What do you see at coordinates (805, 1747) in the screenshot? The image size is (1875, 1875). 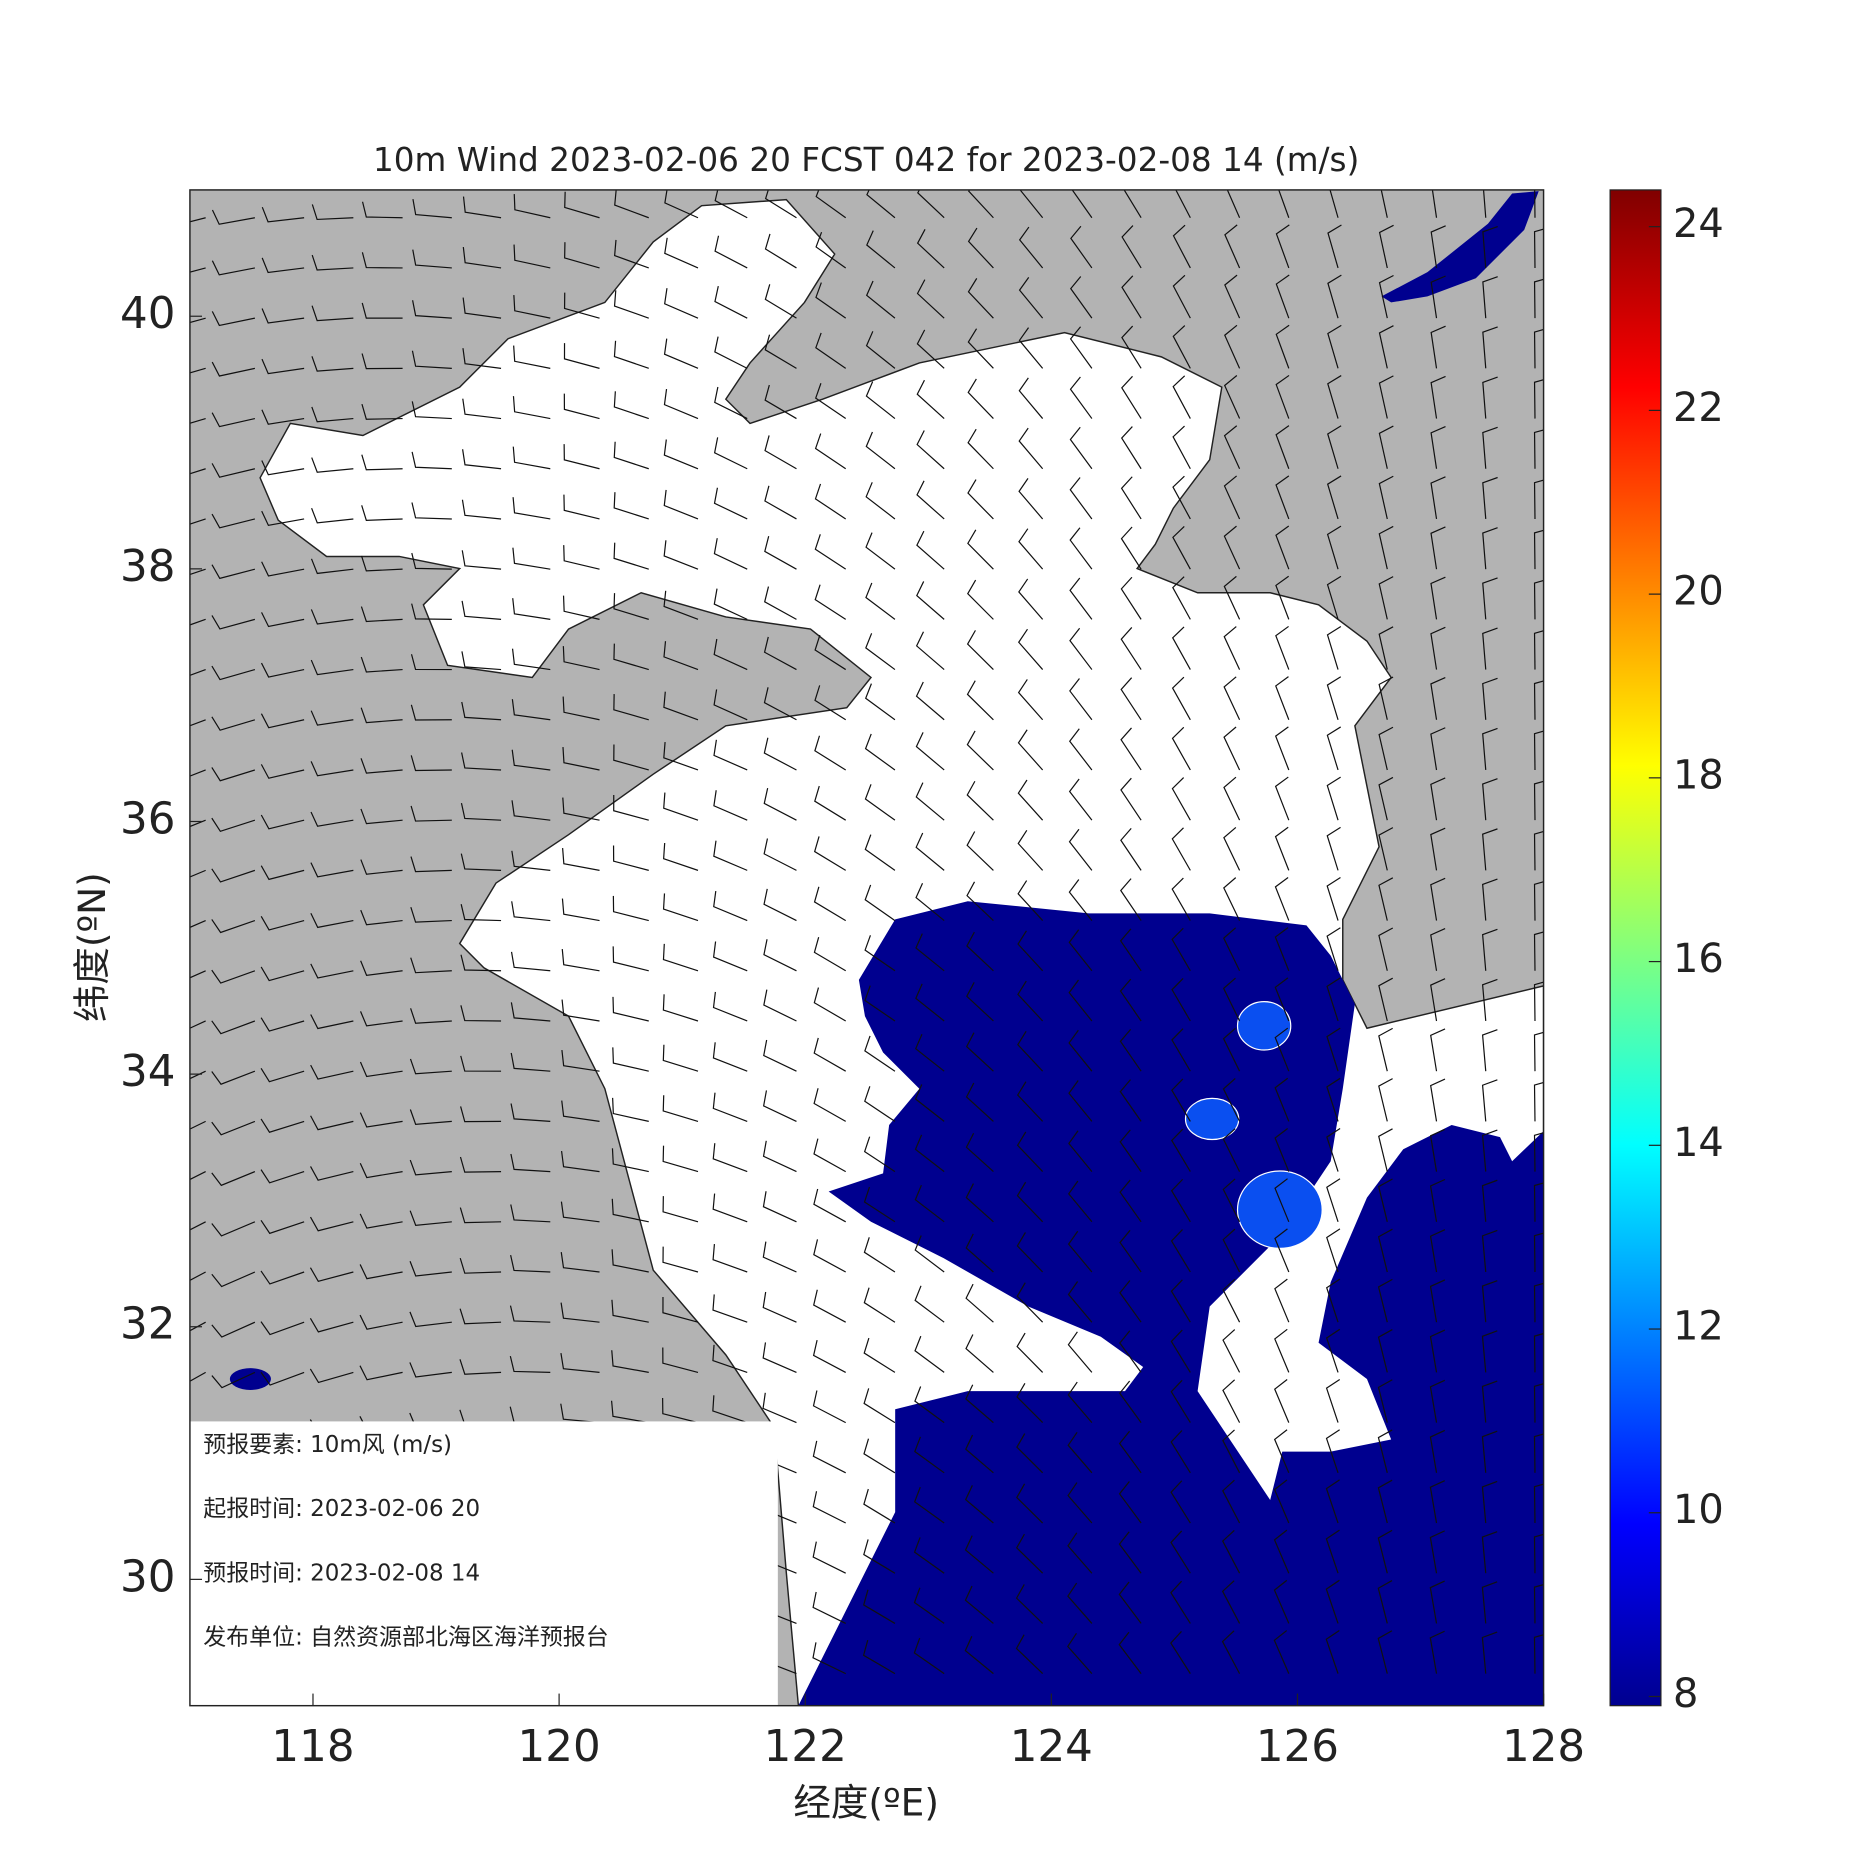 I see `x-tick-label: 122` at bounding box center [805, 1747].